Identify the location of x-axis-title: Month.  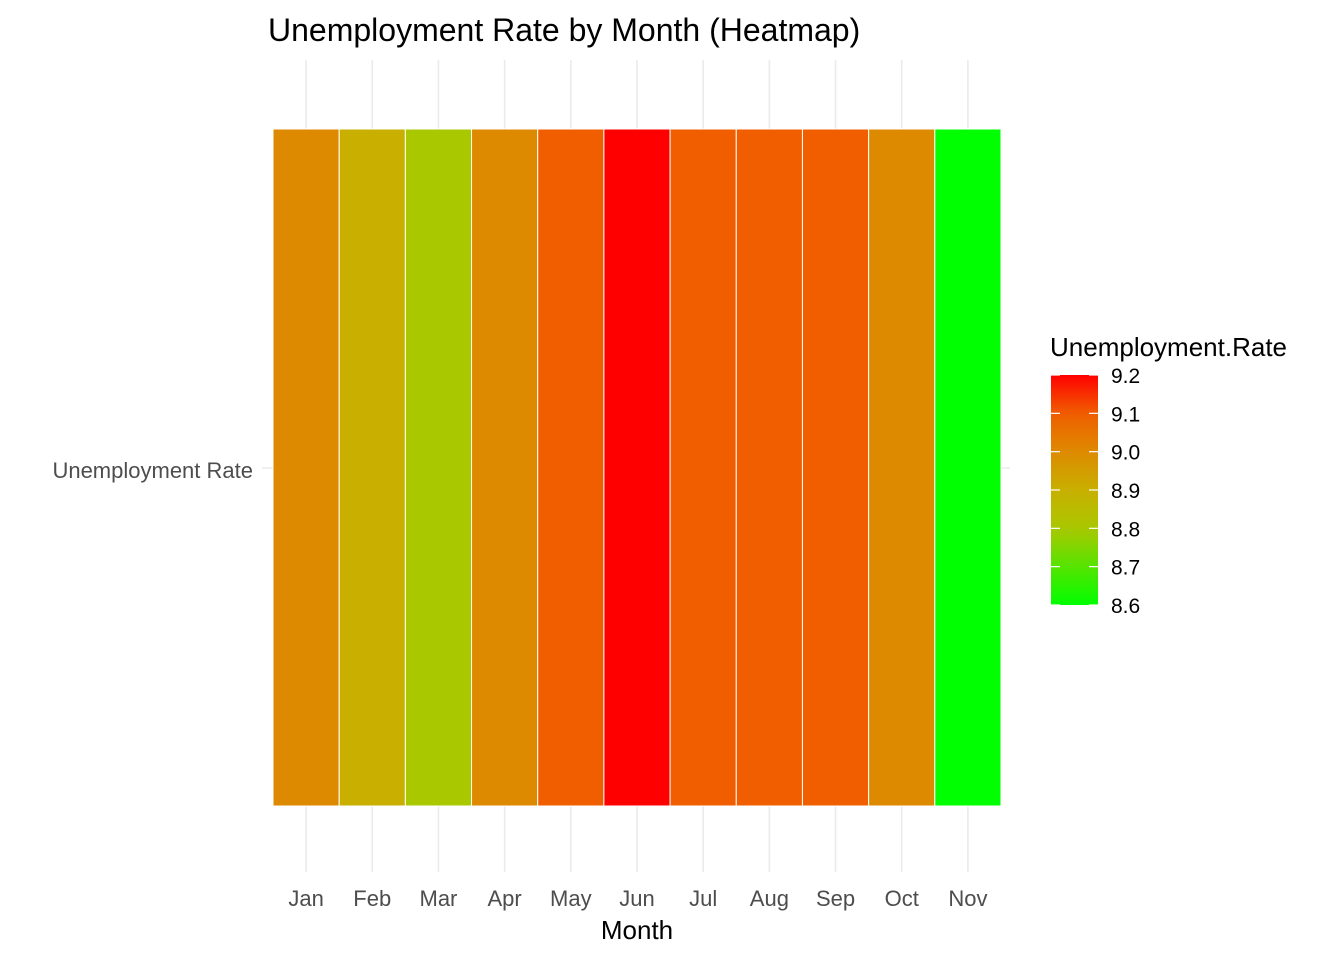
(637, 930).